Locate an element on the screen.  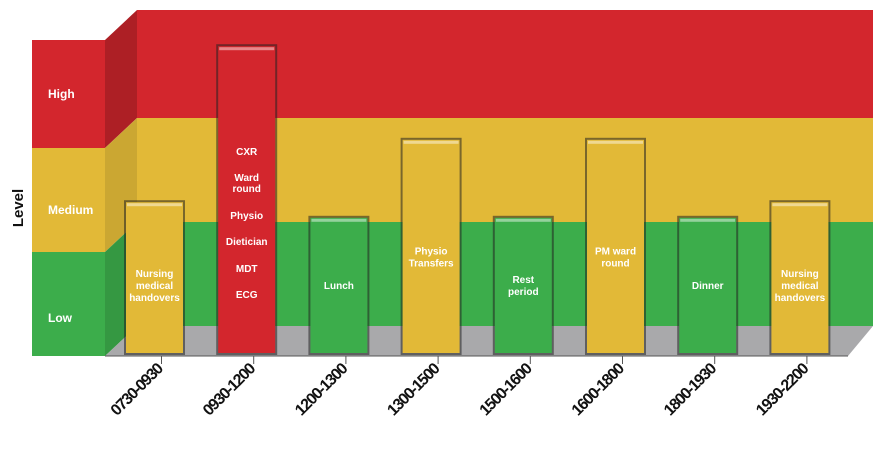
side-wall-high is located at coordinates (121, 79).